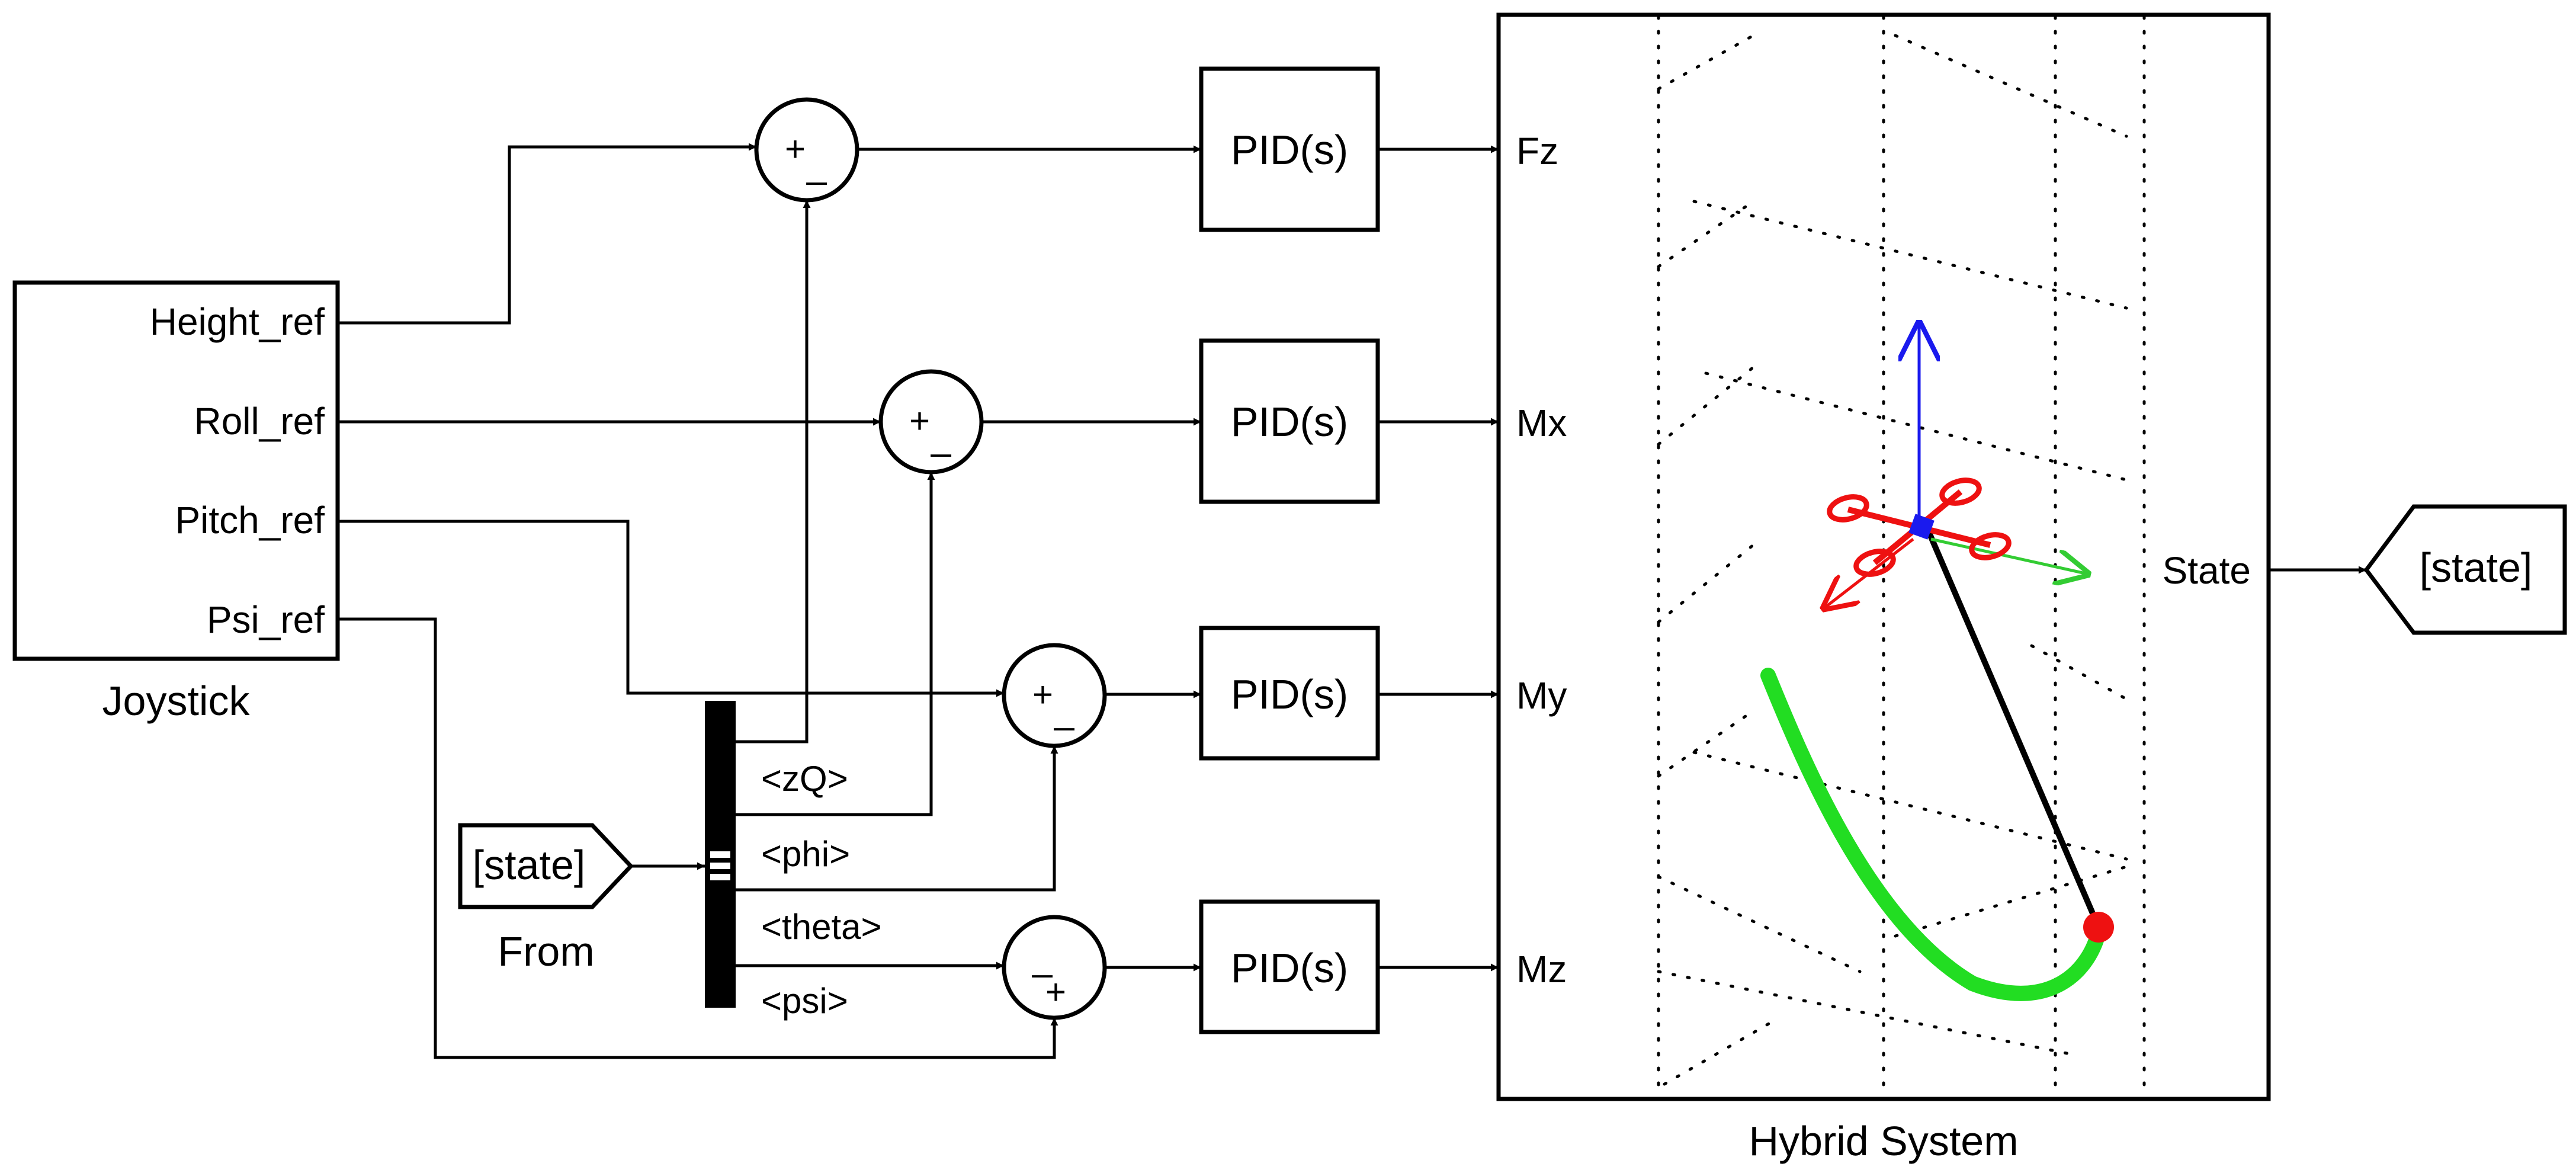 The height and width of the screenshot is (1173, 2576). I want to click on joystick-port-height: Height_ref, so click(238, 321).